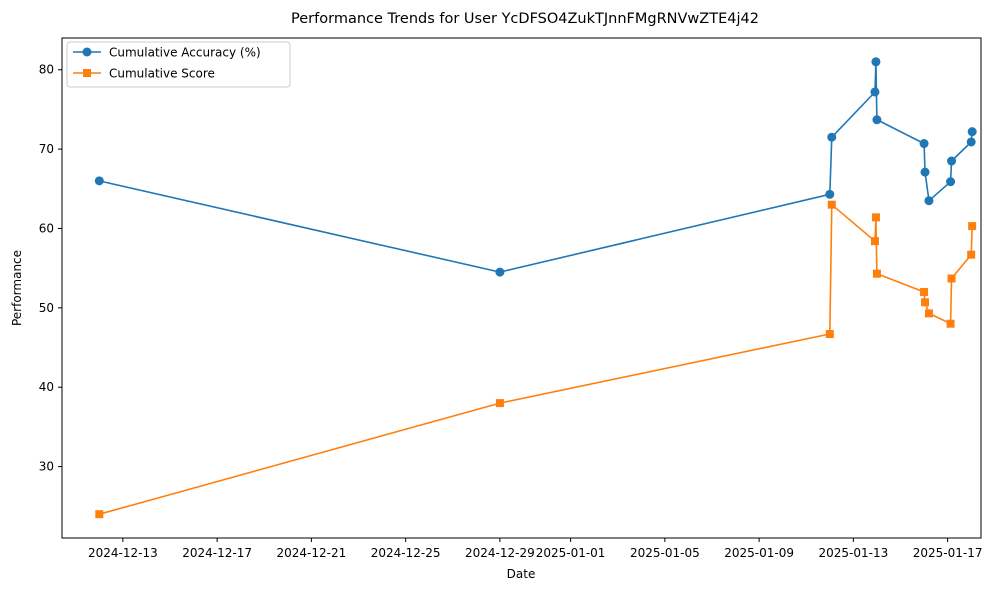 This screenshot has width=989, height=590. What do you see at coordinates (948, 553) in the screenshot?
I see `x-tick-label: 2025-01-17` at bounding box center [948, 553].